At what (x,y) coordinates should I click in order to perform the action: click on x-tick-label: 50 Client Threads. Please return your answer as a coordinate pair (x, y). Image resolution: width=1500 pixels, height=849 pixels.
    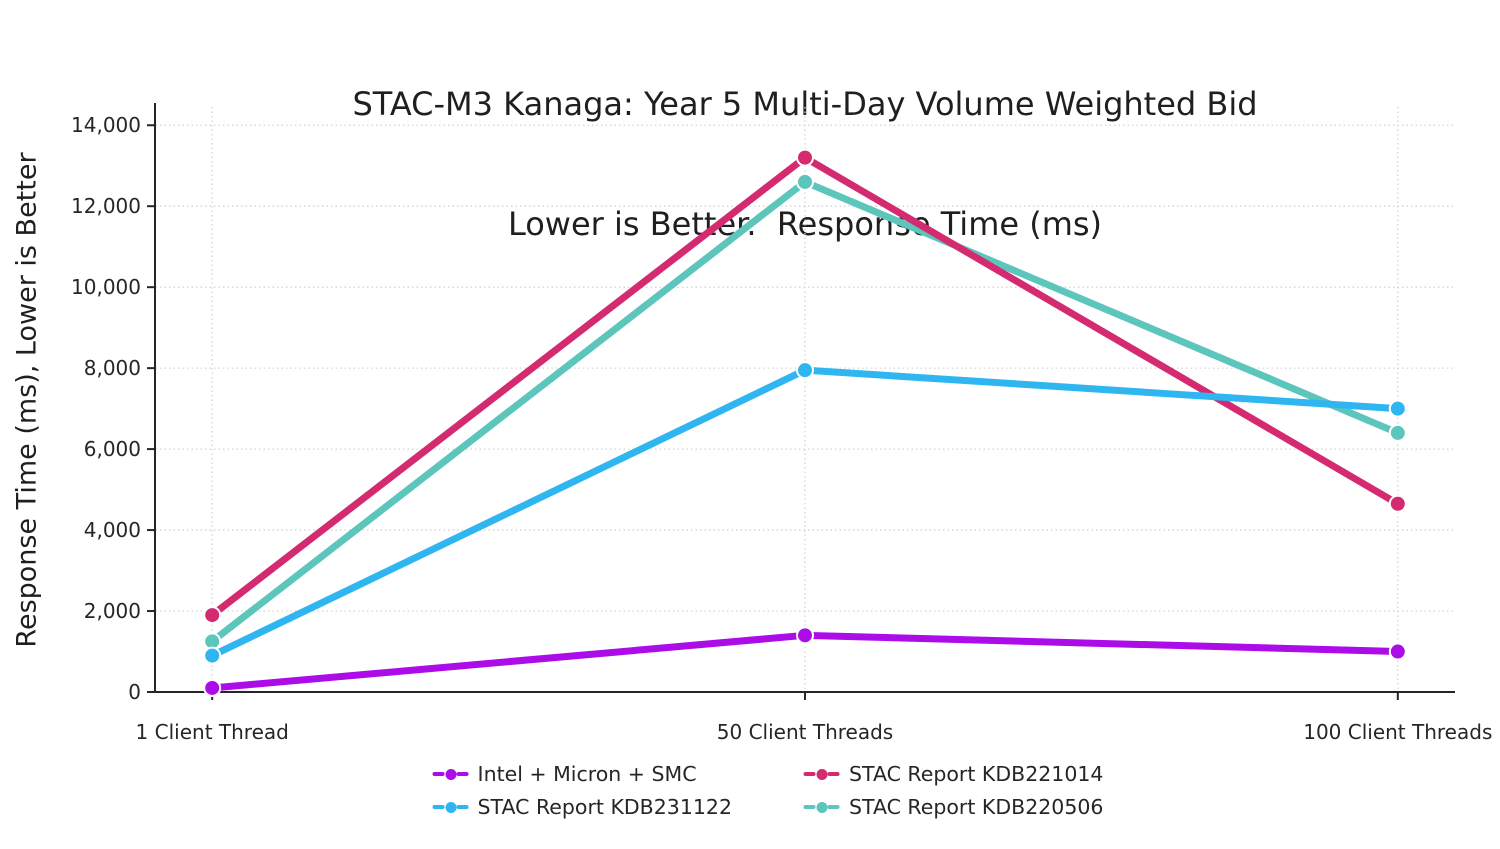
    Looking at the image, I should click on (805, 732).